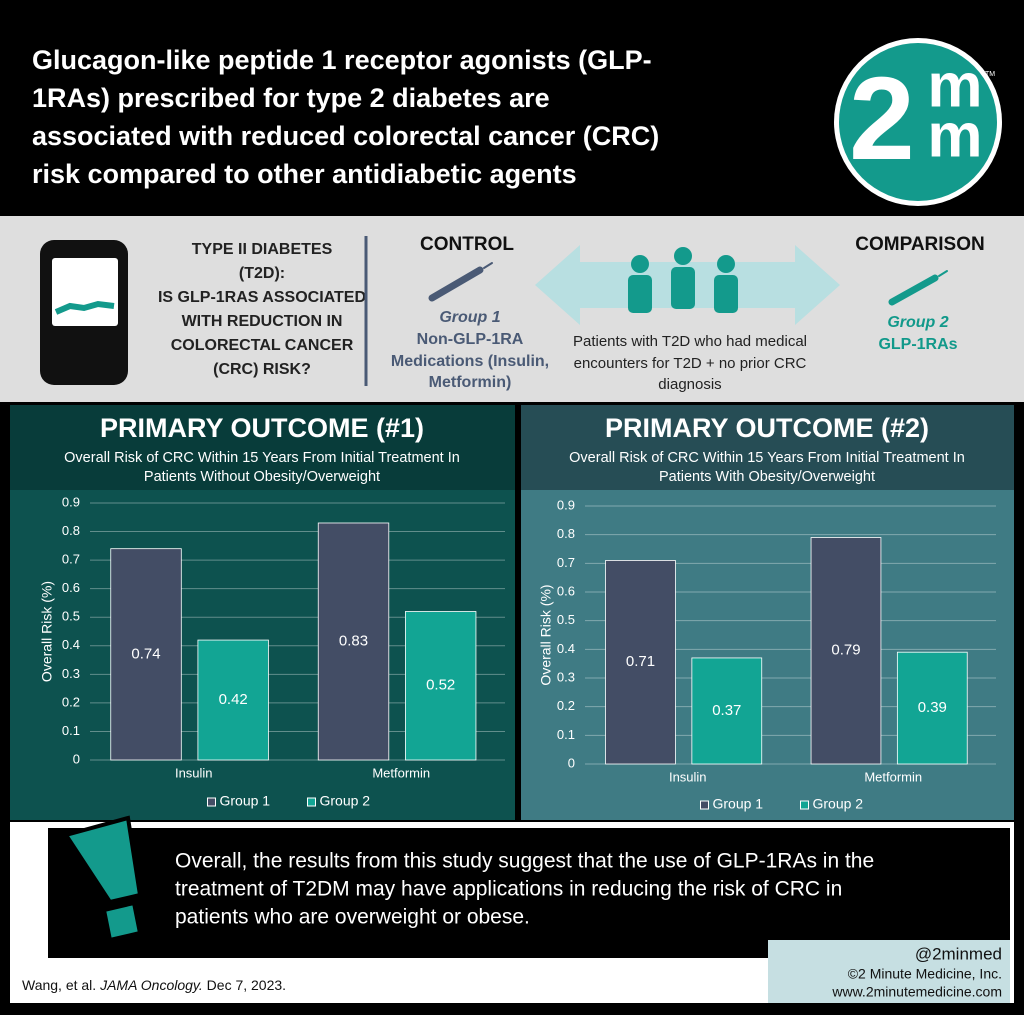 The height and width of the screenshot is (1015, 1024). I want to click on exclamation-icon, so click(102, 879).